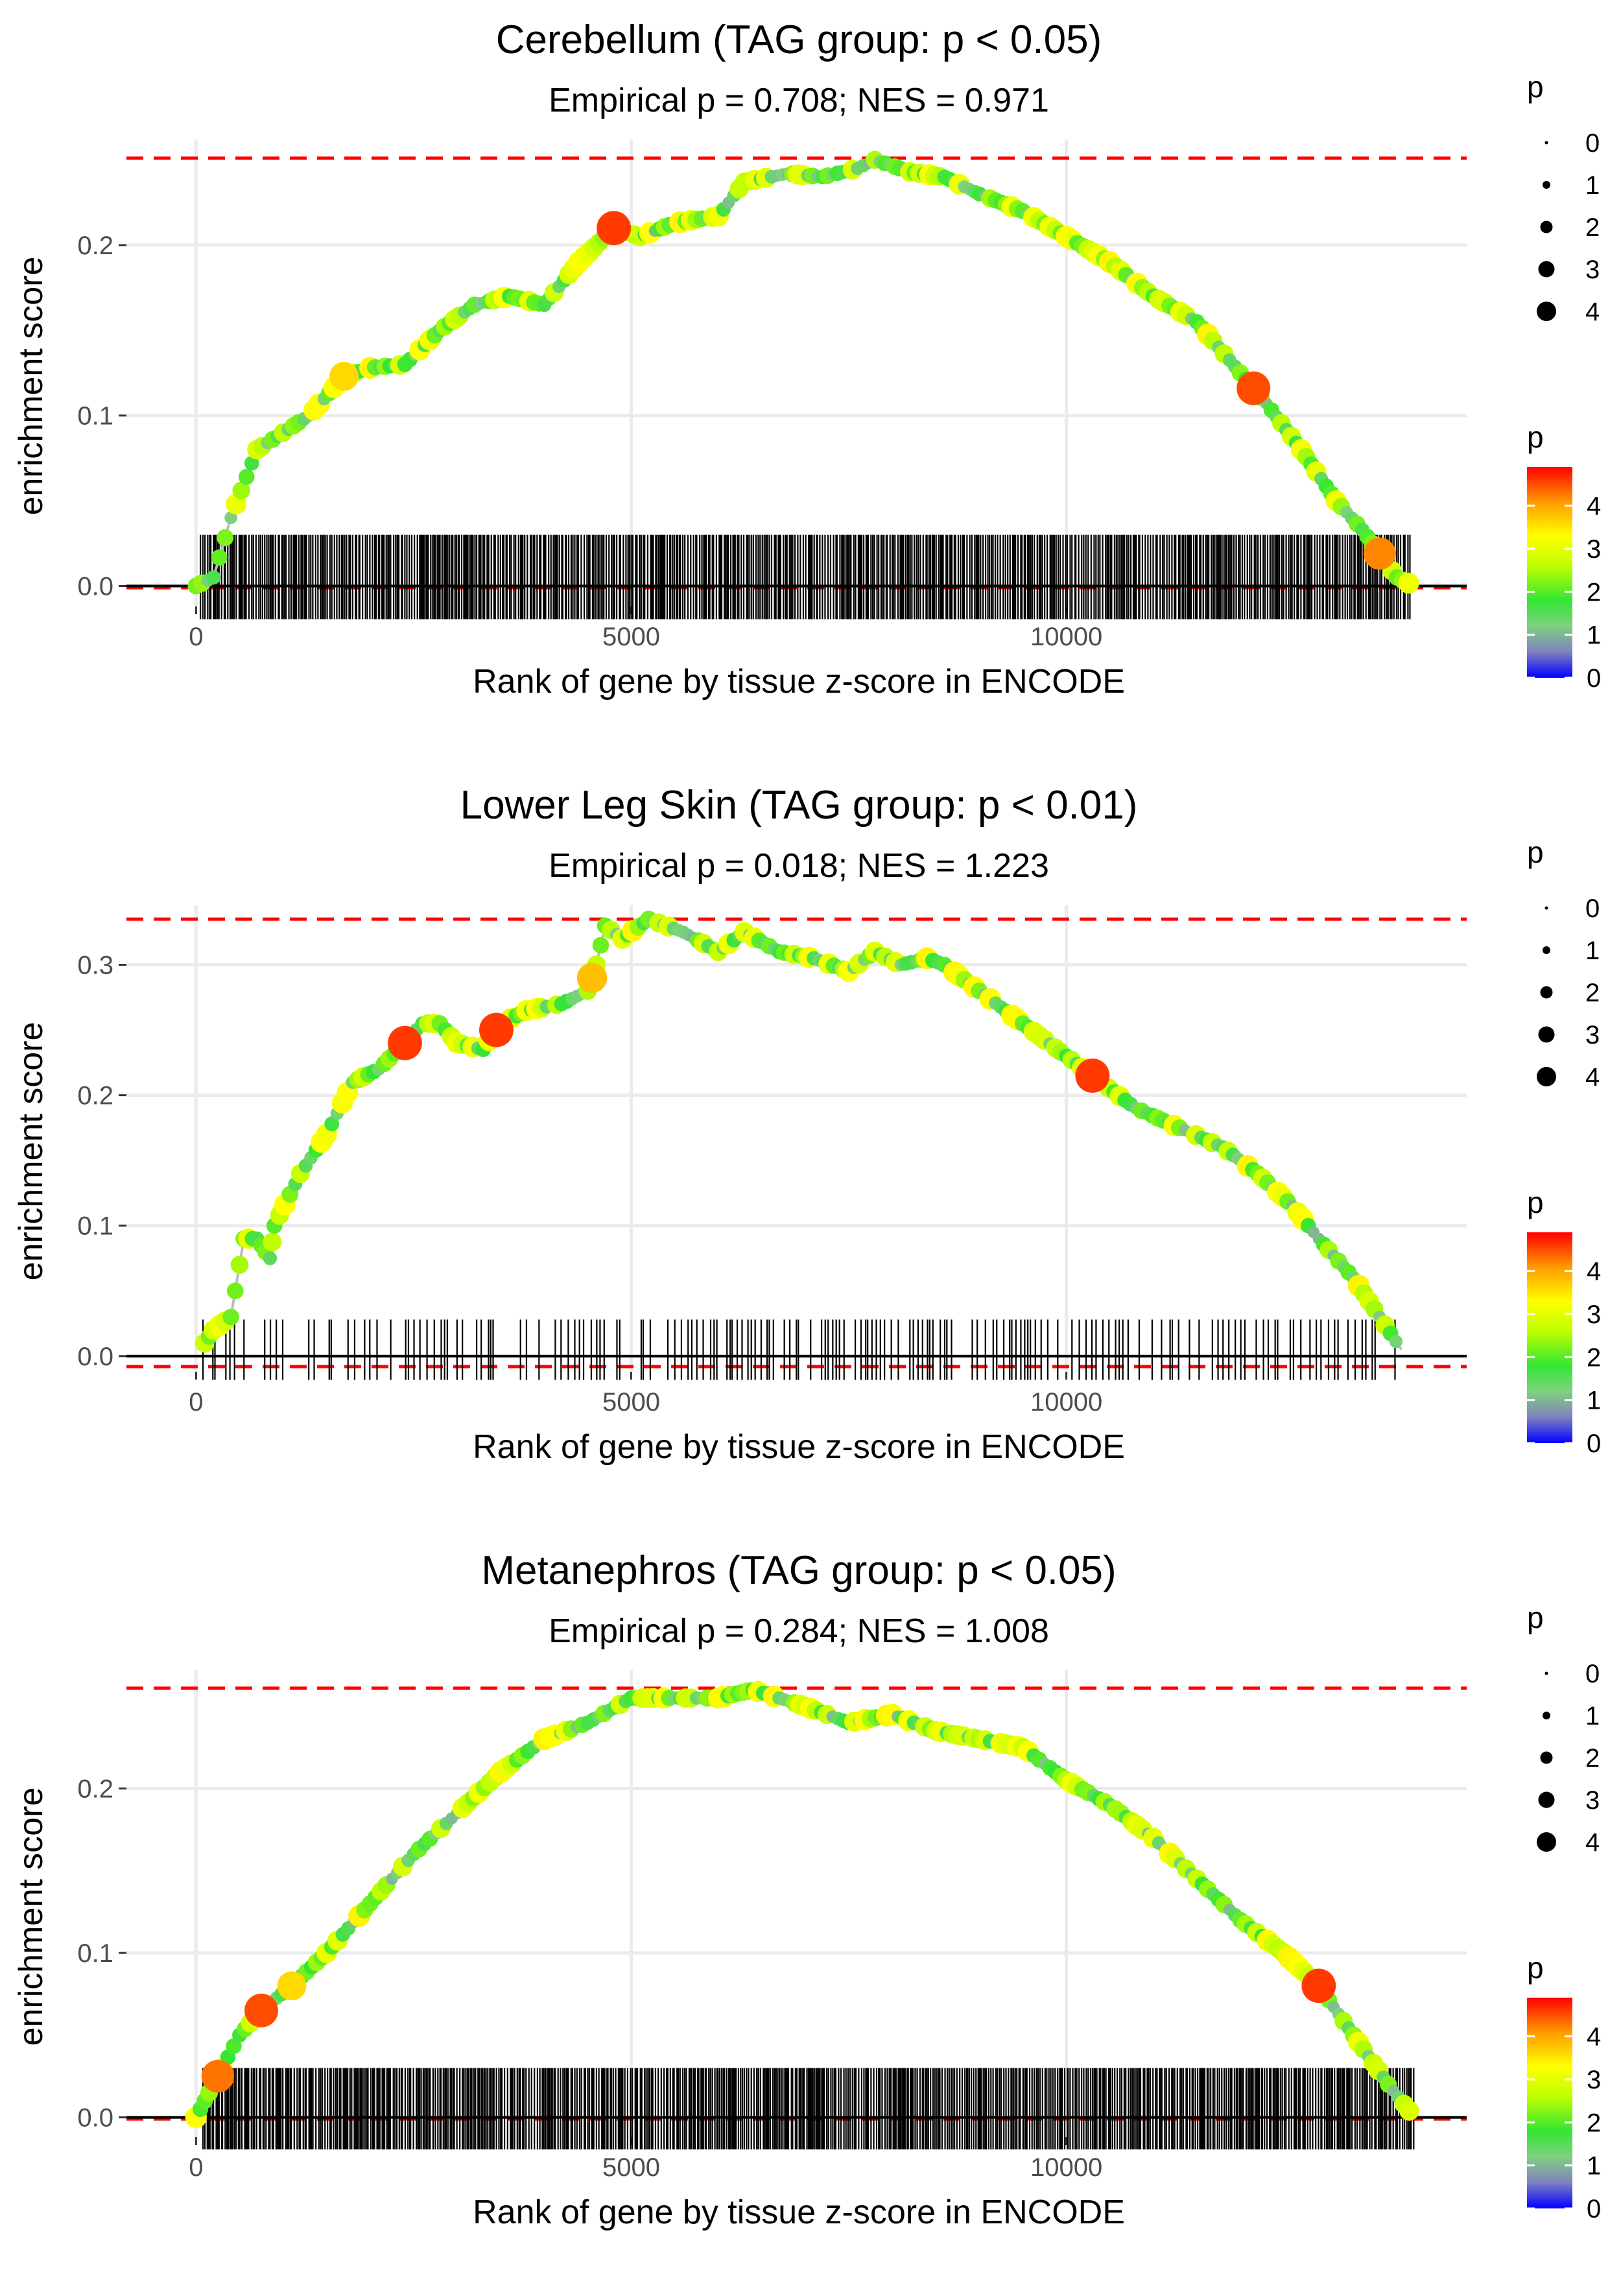 The height and width of the screenshot is (2296, 1621). I want to click on chart-subtitle: Empirical p = 0.018; NES = 1.223, so click(799, 866).